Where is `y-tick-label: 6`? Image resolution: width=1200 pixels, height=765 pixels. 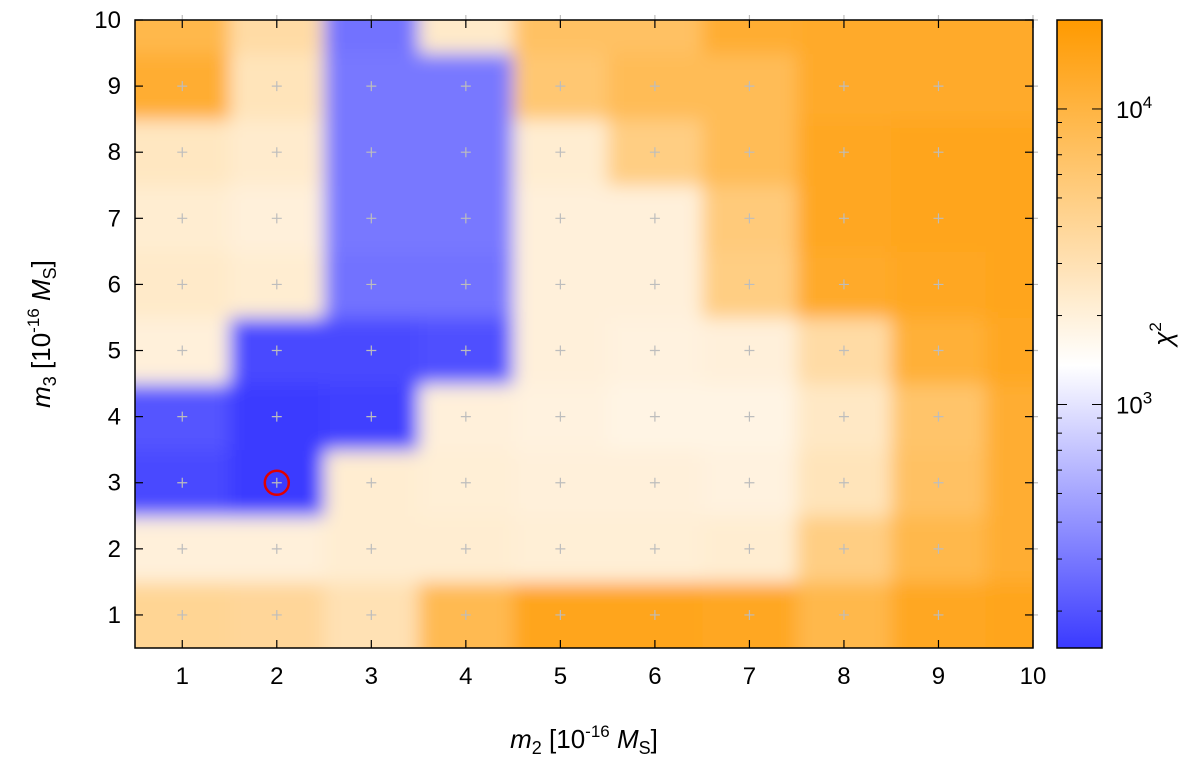 y-tick-label: 6 is located at coordinates (114, 284).